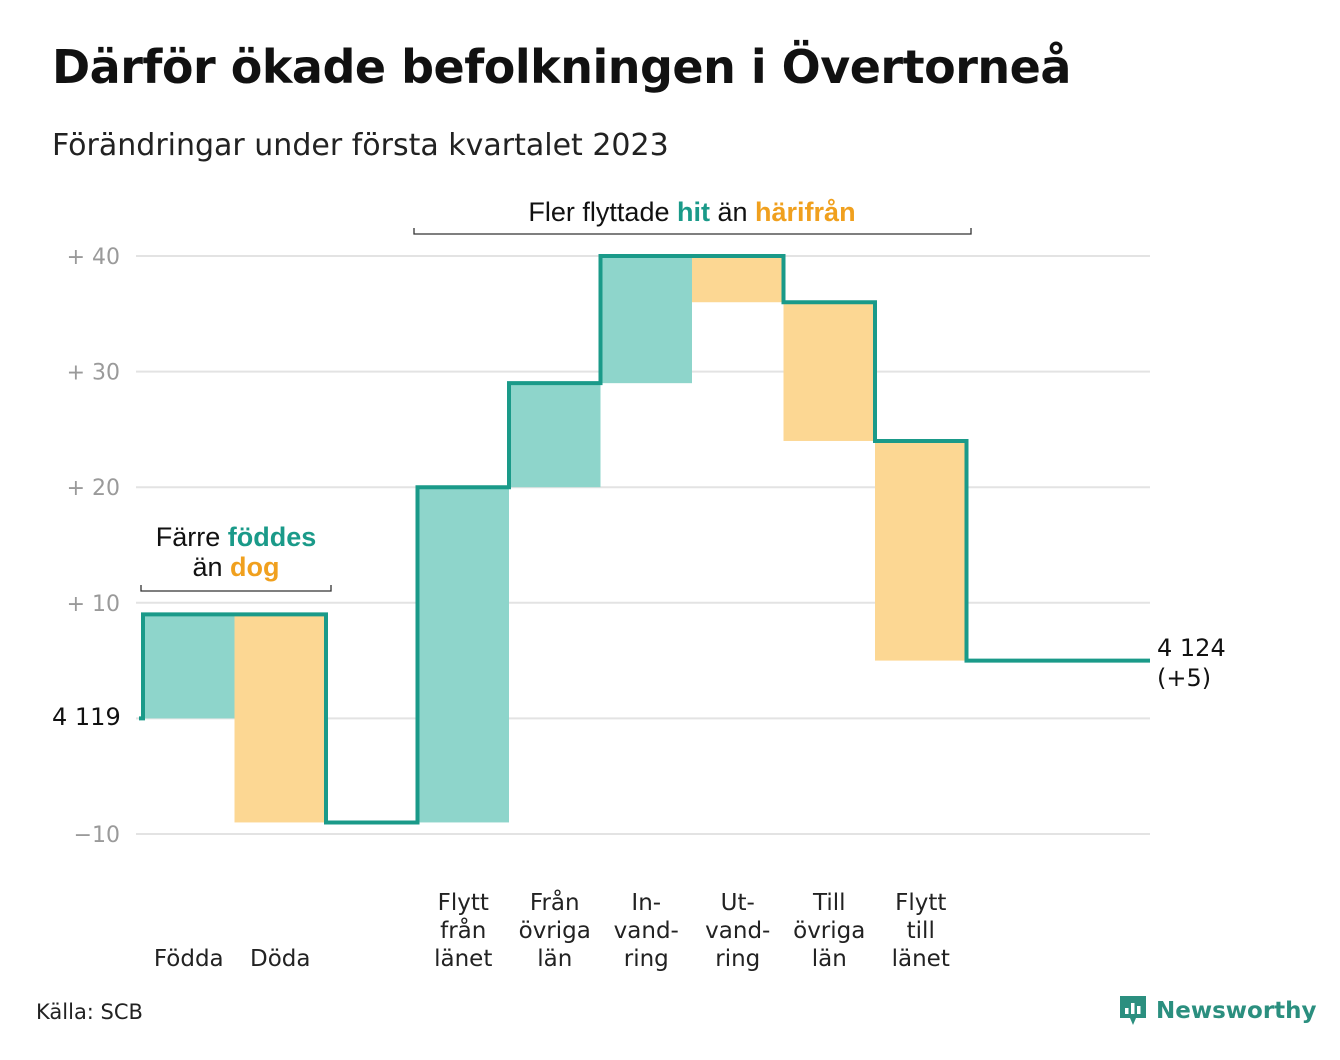  What do you see at coordinates (254, 567) in the screenshot?
I see `ann-deaths-highlight: dog` at bounding box center [254, 567].